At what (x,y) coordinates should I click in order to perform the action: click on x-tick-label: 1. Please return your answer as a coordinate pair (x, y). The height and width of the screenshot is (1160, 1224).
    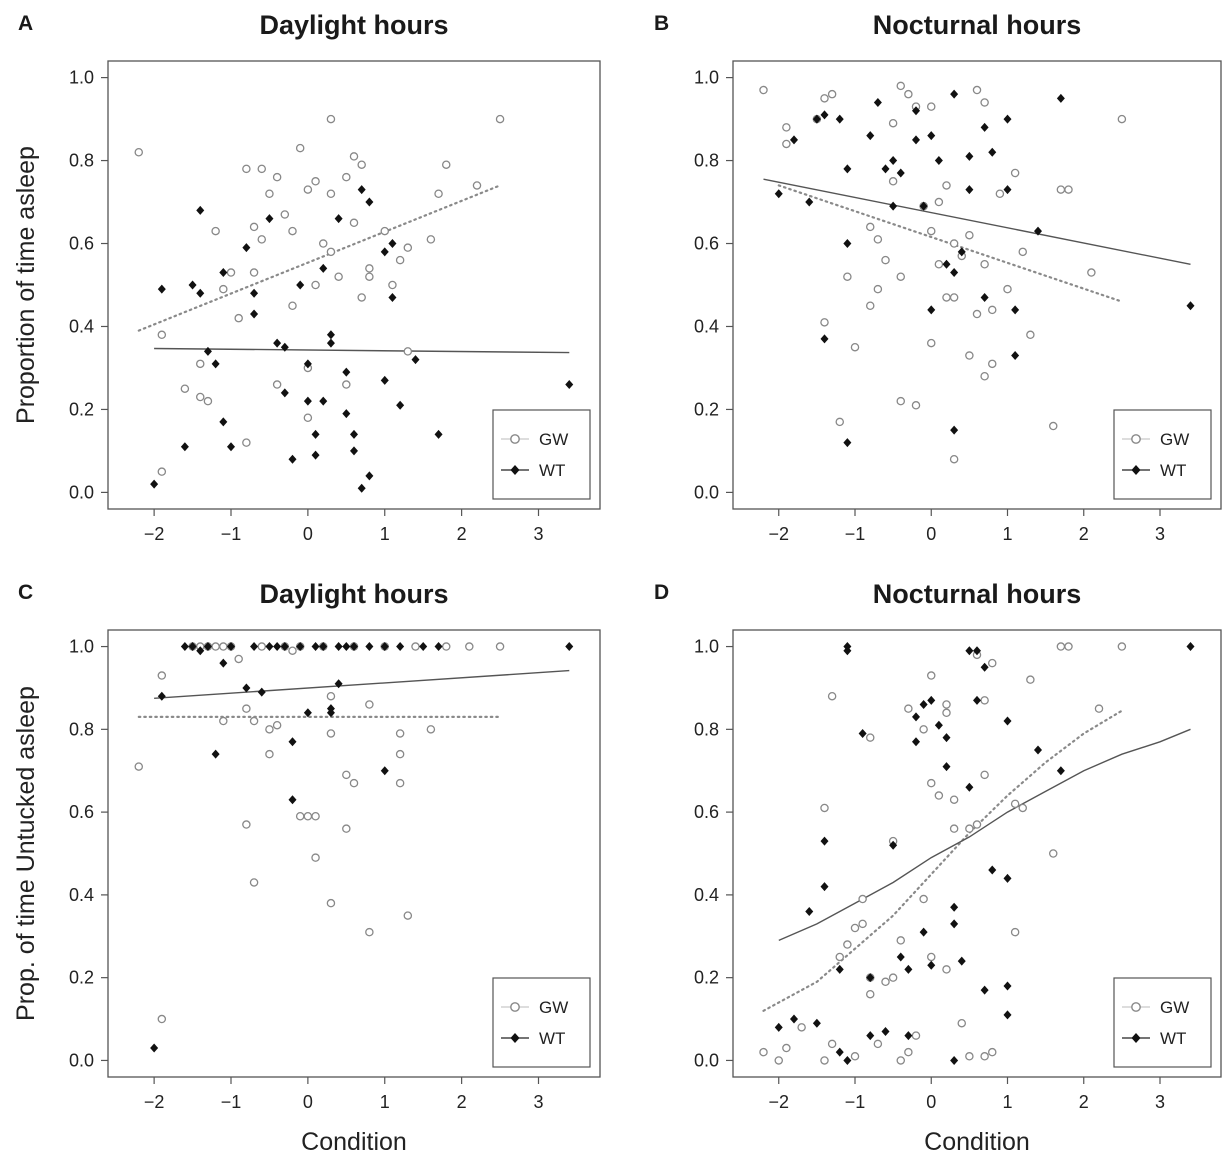
    Looking at the image, I should click on (385, 1102).